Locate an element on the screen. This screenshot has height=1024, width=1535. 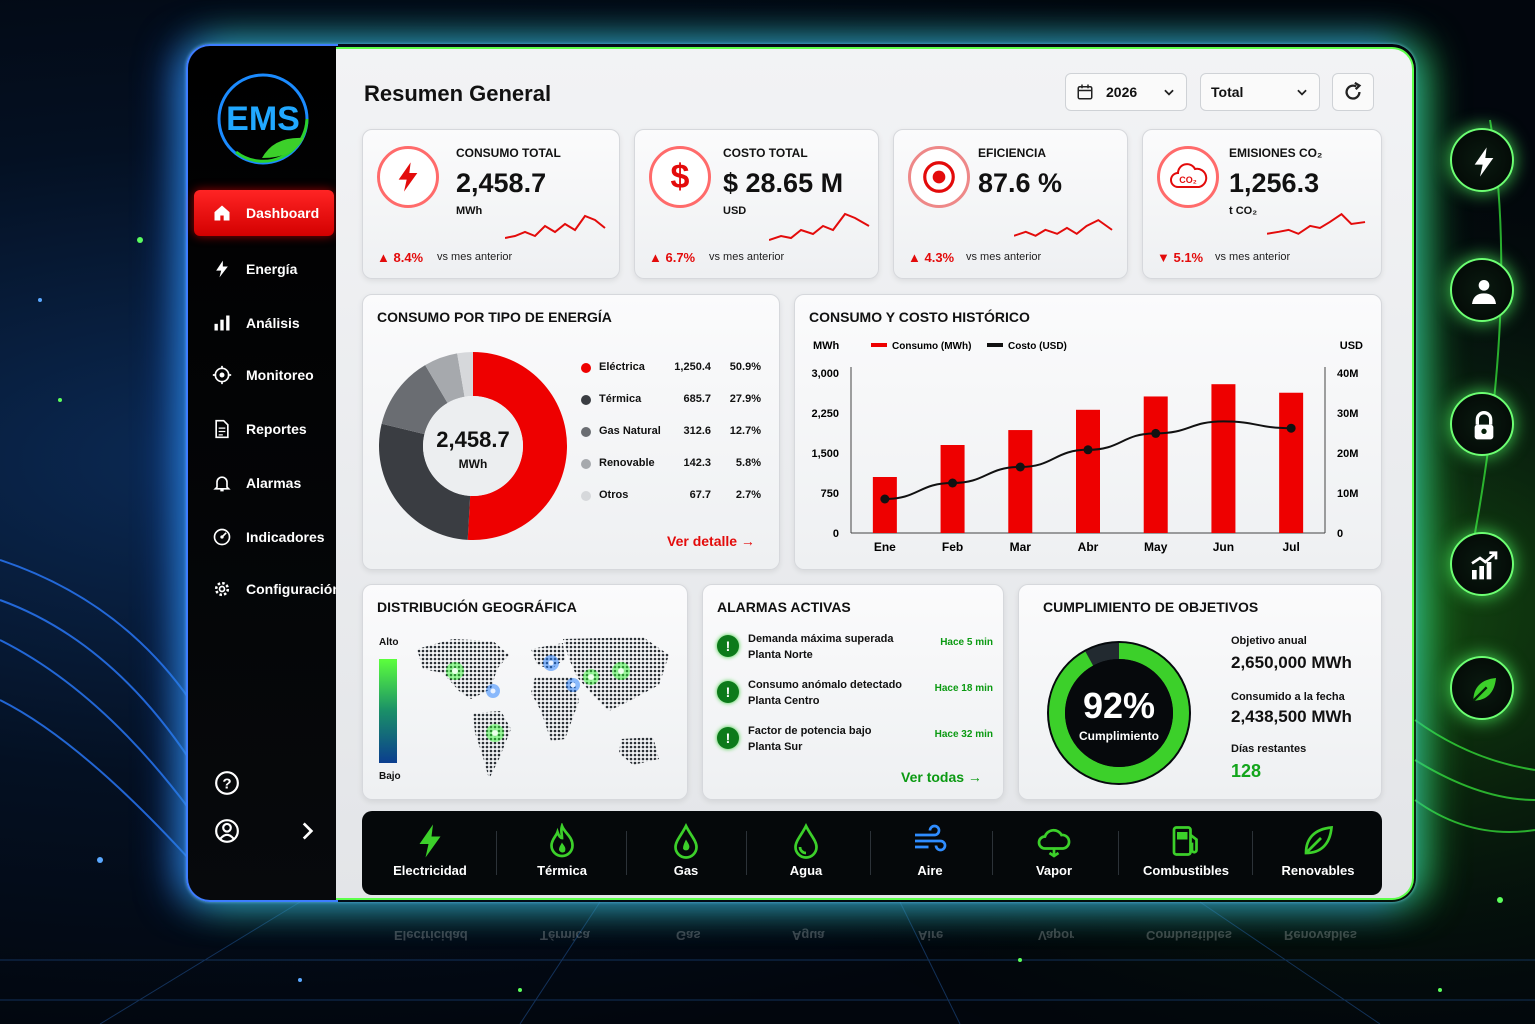
y-left-tick: 2,250 is located at coordinates (825, 414).